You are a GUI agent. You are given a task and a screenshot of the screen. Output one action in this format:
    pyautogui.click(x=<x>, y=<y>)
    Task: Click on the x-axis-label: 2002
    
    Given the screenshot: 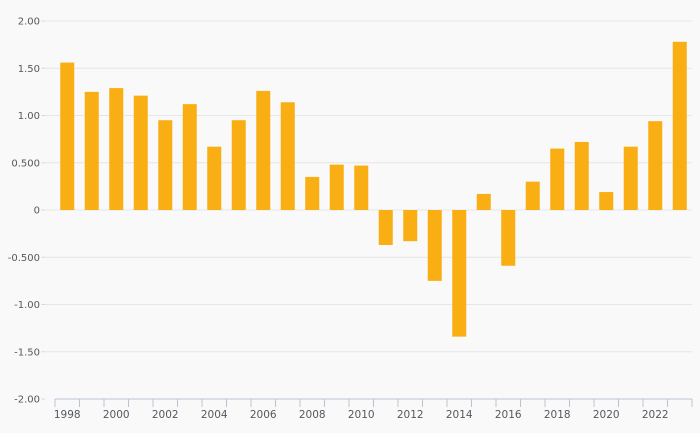 What is the action you would take?
    pyautogui.click(x=165, y=415)
    